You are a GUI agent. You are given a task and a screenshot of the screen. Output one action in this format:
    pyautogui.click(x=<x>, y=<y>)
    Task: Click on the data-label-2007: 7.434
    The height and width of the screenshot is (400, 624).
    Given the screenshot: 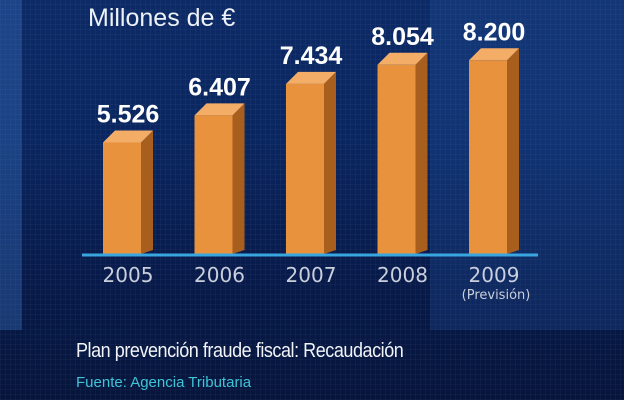 What is the action you would take?
    pyautogui.click(x=311, y=56)
    